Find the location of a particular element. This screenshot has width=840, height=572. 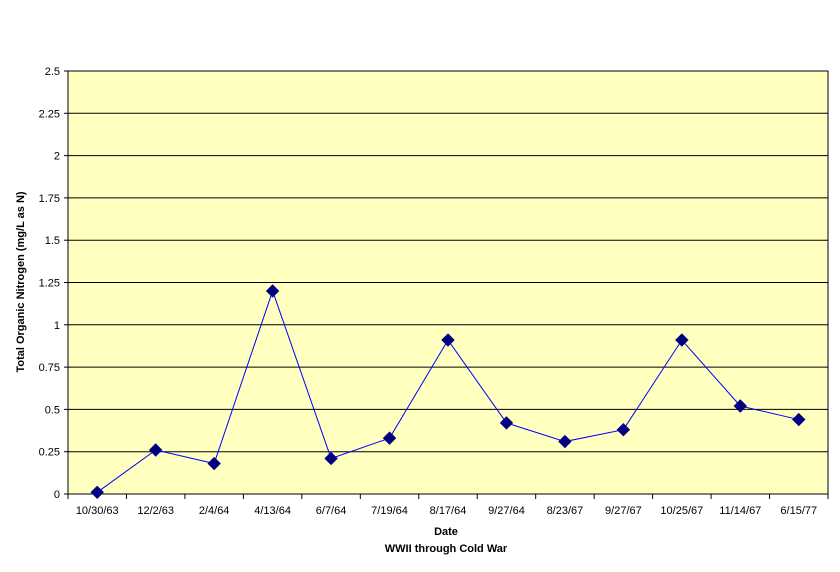

x-tick-label: 9/27/67 is located at coordinates (623, 511).